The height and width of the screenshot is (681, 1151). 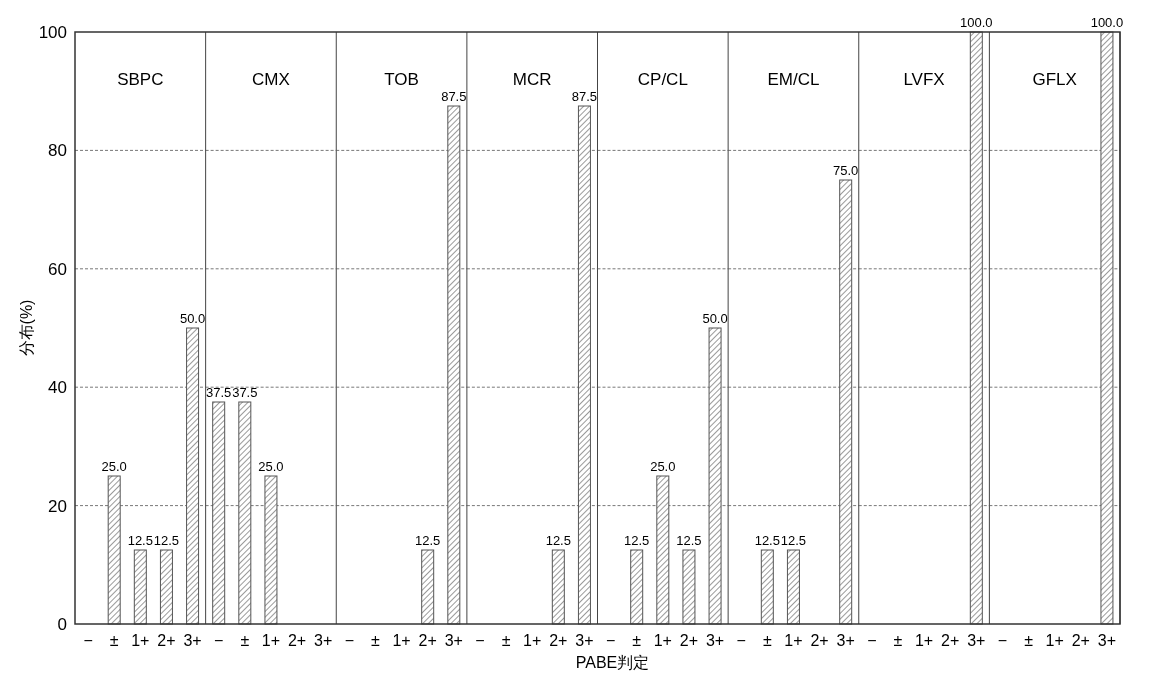 What do you see at coordinates (57, 151) in the screenshot?
I see `y-tick-label: 80` at bounding box center [57, 151].